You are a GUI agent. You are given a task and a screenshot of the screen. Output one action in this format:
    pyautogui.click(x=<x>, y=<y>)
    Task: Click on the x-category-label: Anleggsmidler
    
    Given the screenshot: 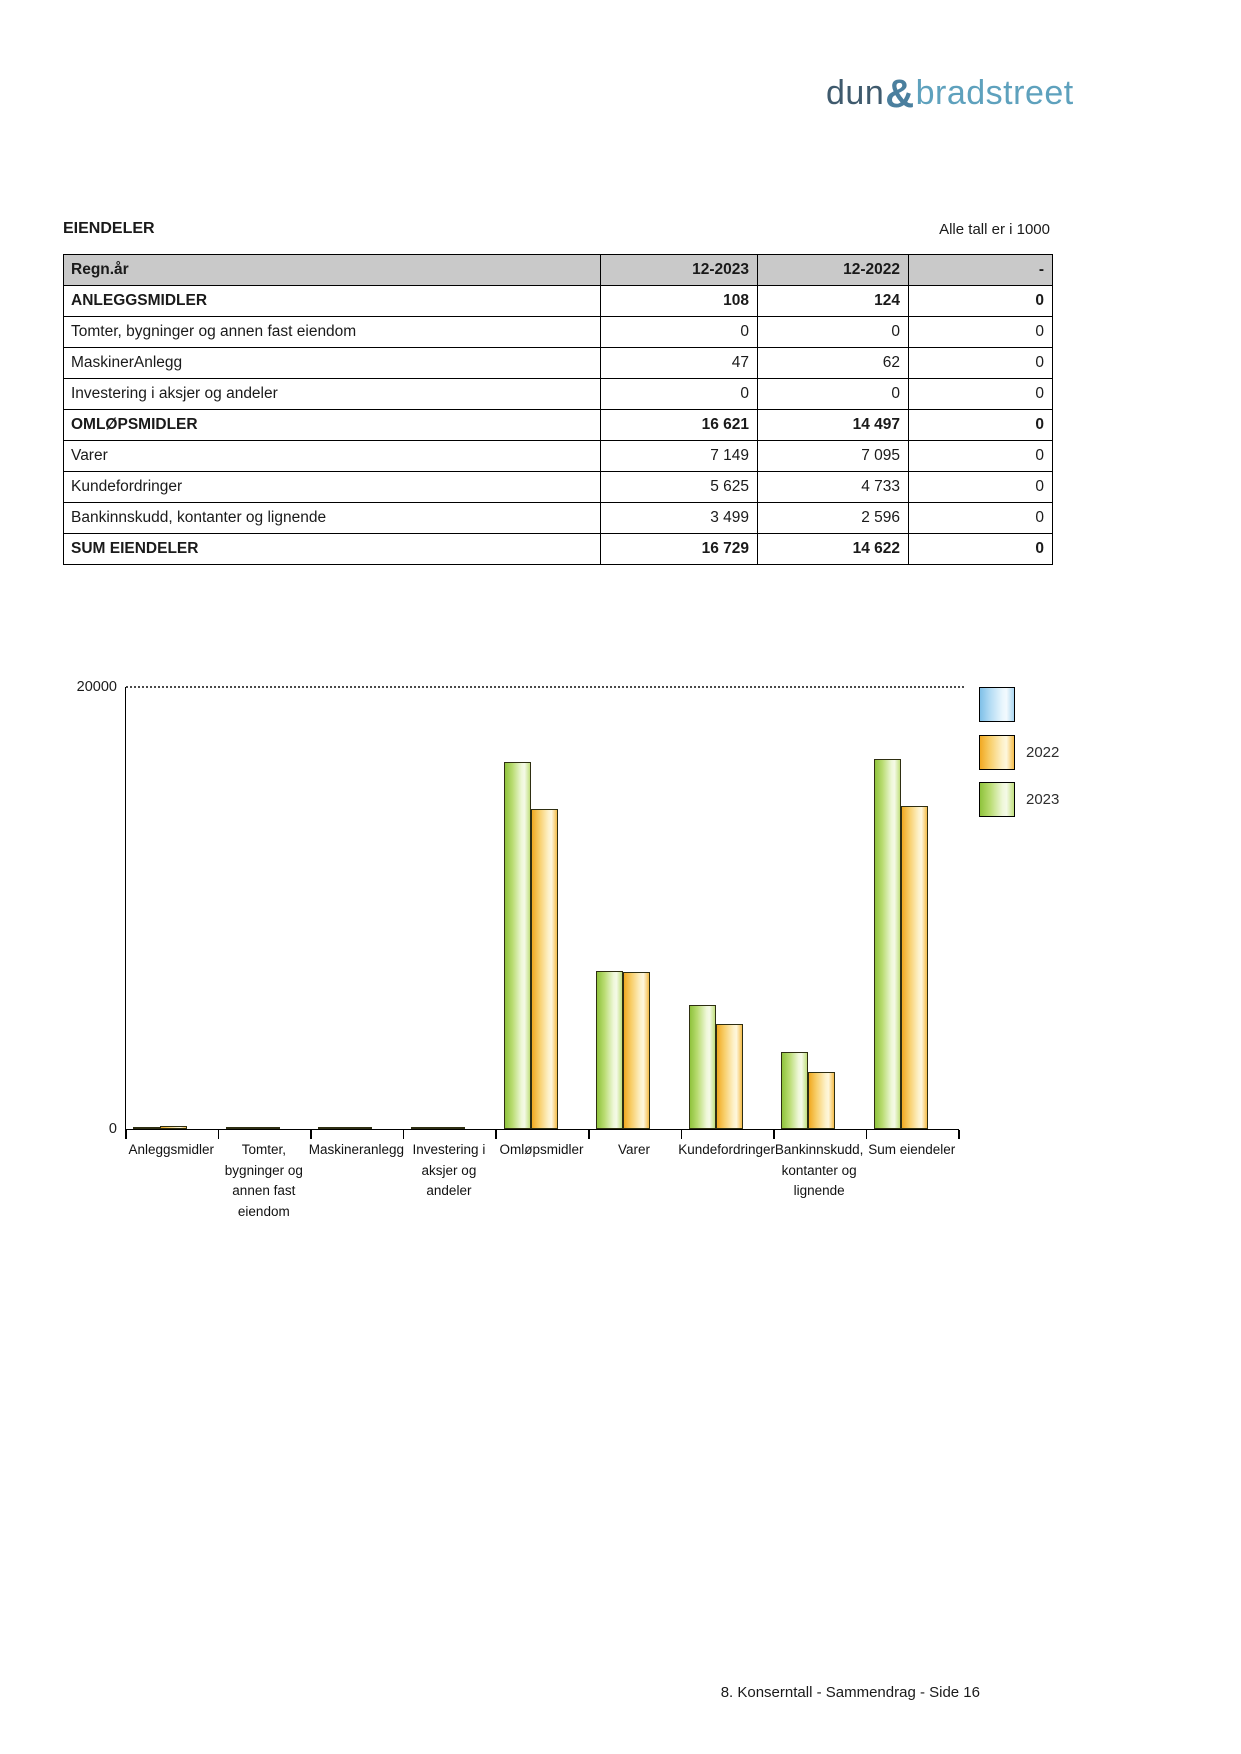 What is the action you would take?
    pyautogui.click(x=171, y=1150)
    